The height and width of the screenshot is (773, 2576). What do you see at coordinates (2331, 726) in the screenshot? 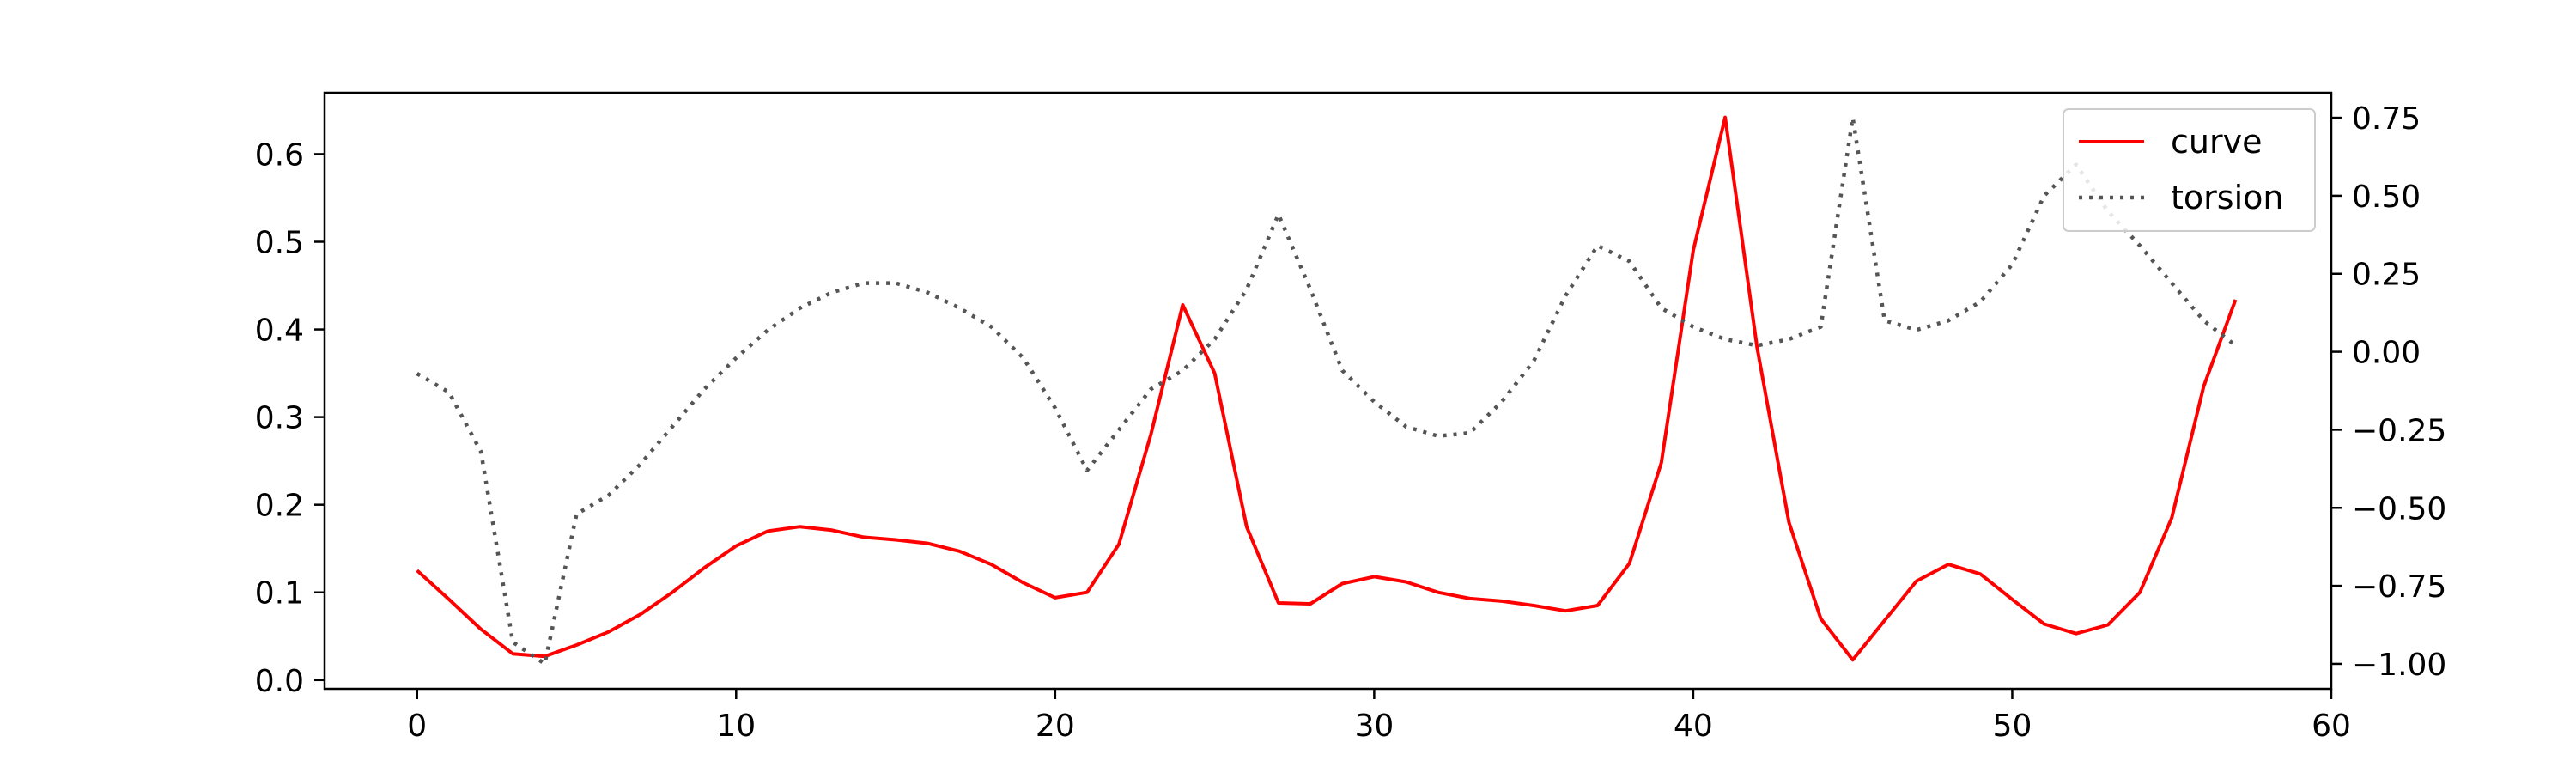
I see `x-tick-label: 60` at bounding box center [2331, 726].